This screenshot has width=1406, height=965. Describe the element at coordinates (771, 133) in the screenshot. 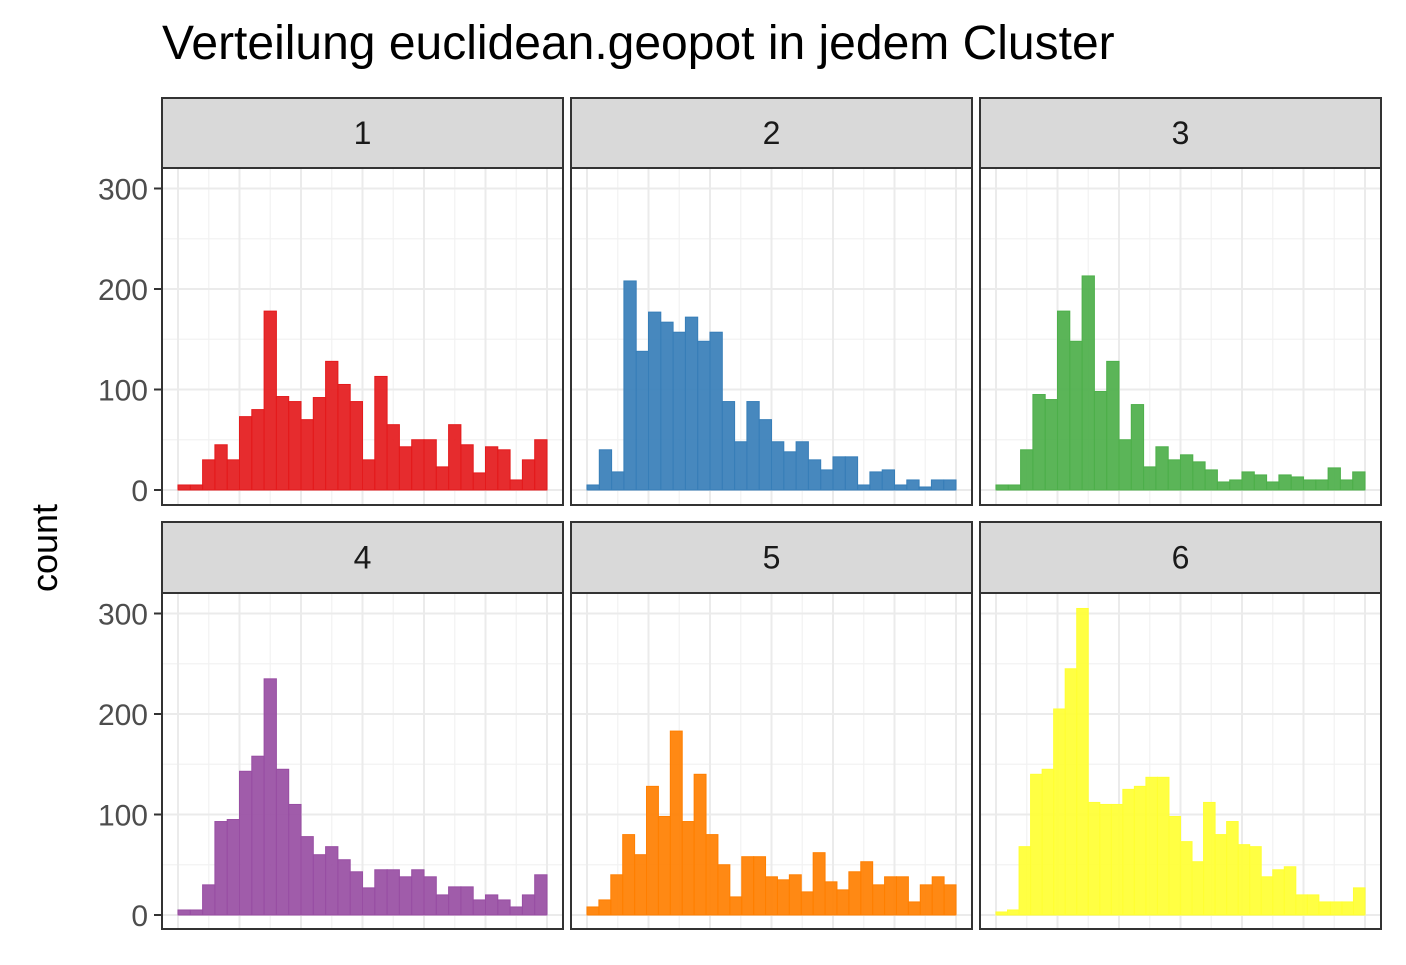

I see `facet-strip` at that location.